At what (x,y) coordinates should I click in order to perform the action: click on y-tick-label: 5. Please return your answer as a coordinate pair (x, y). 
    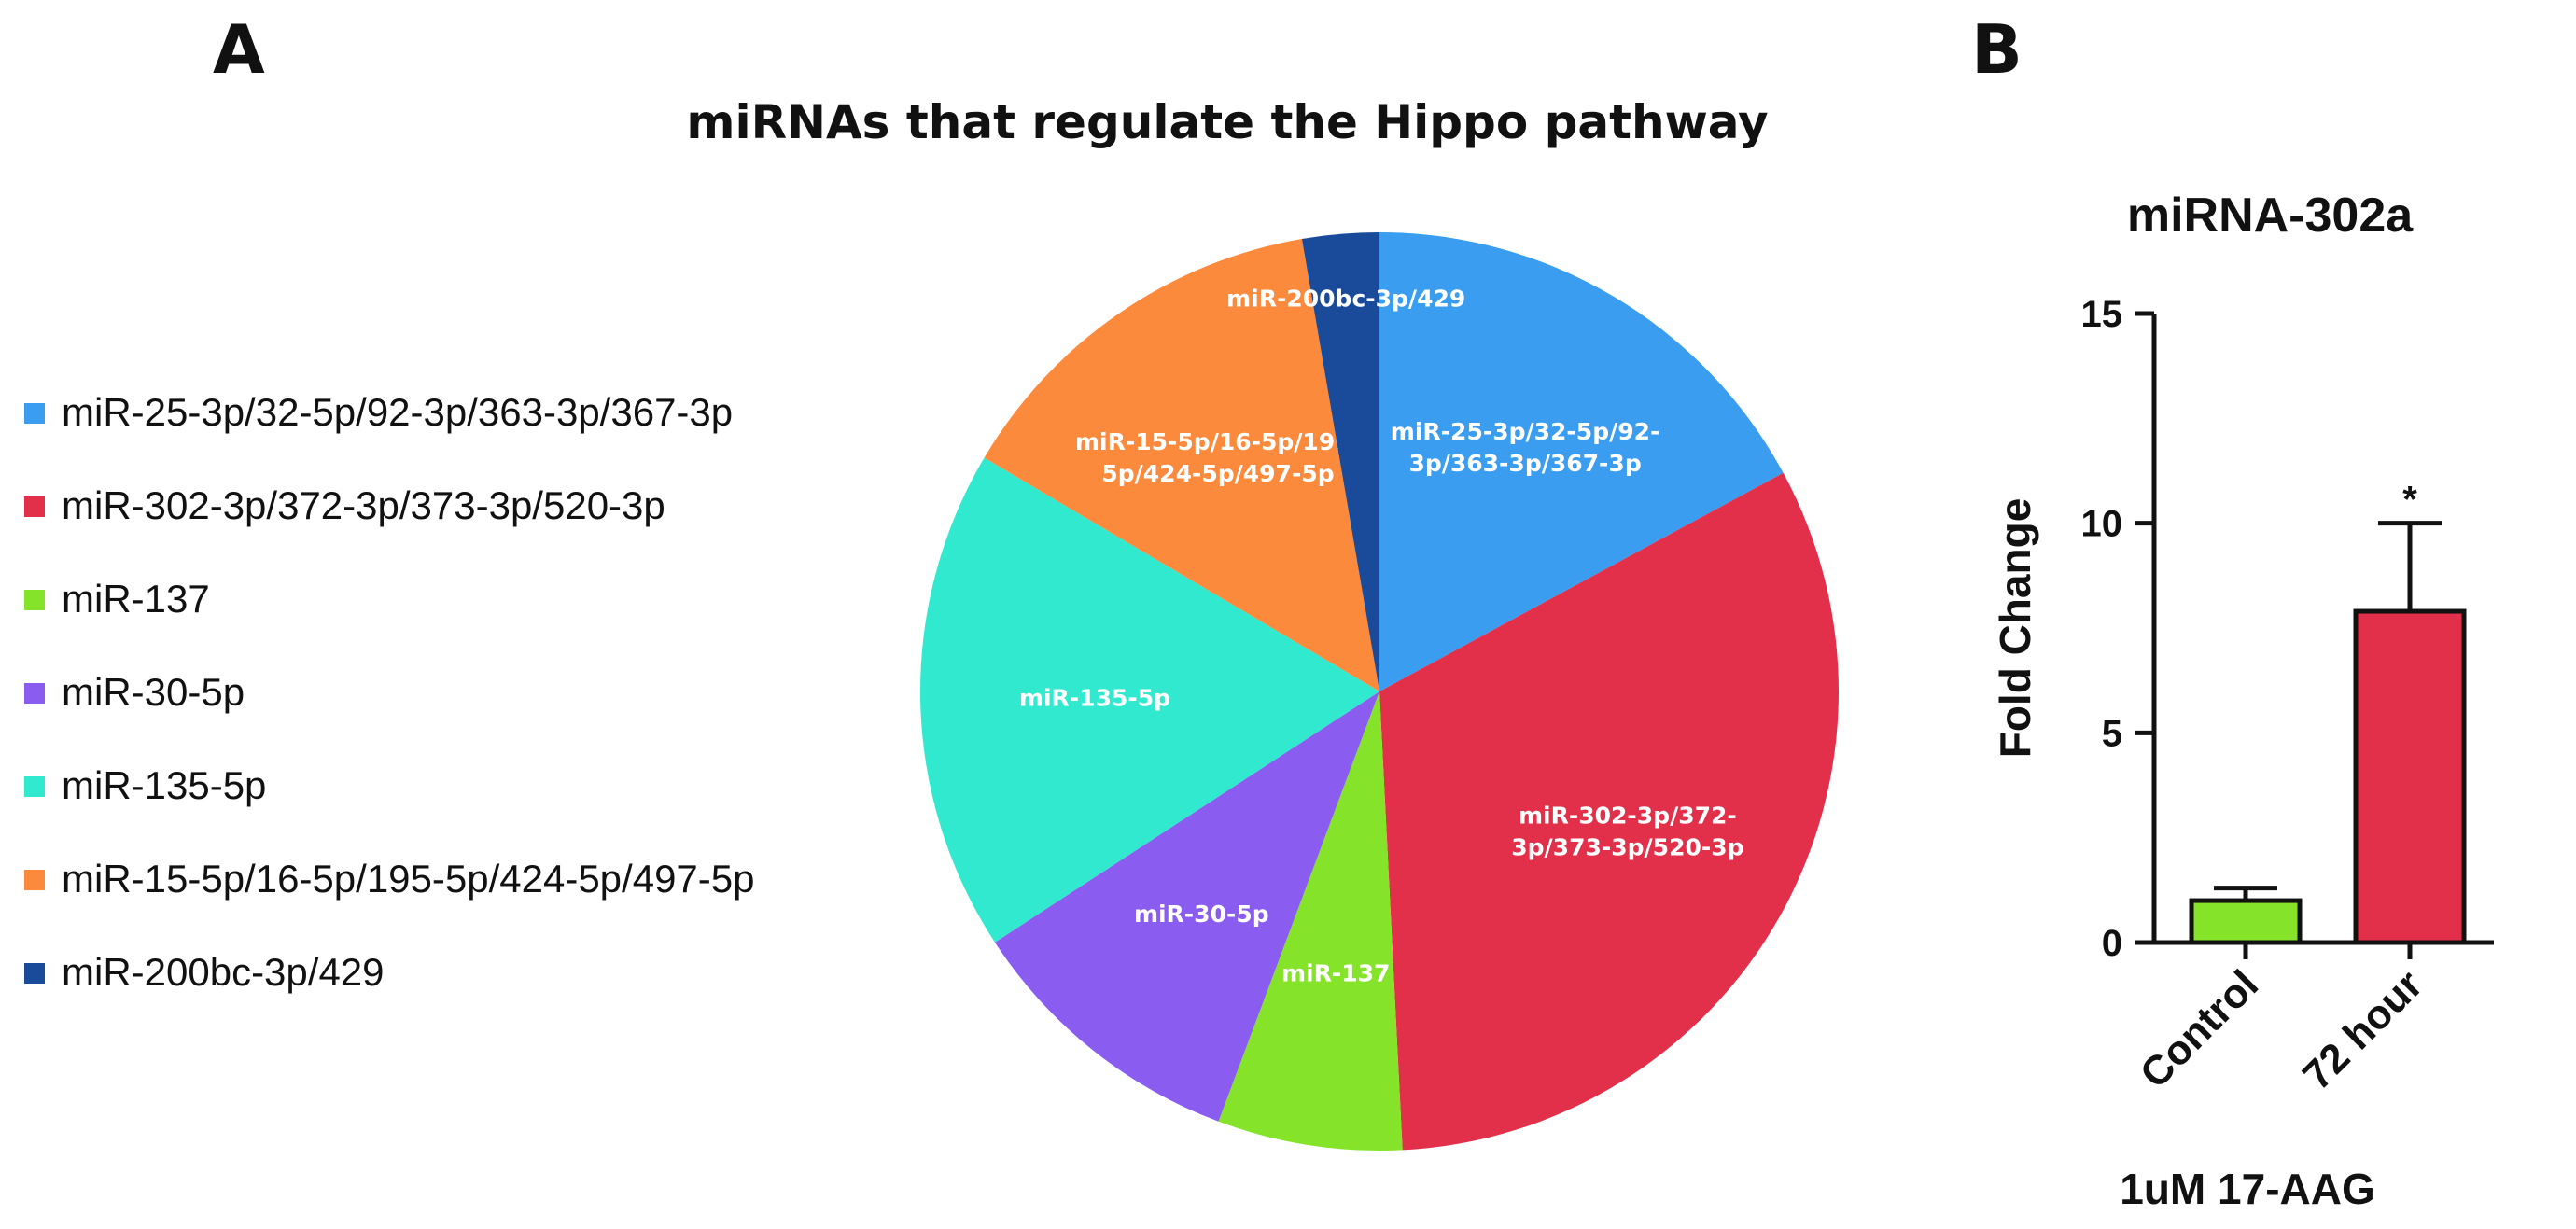
    Looking at the image, I should click on (2112, 734).